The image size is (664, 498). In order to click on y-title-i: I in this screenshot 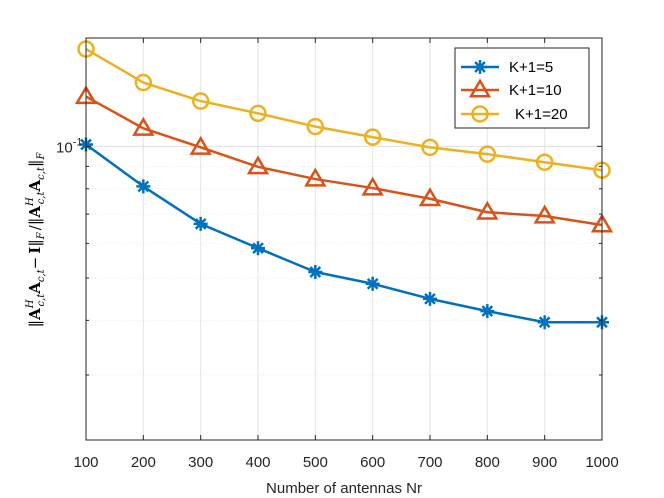, I will do `click(35, 250)`.